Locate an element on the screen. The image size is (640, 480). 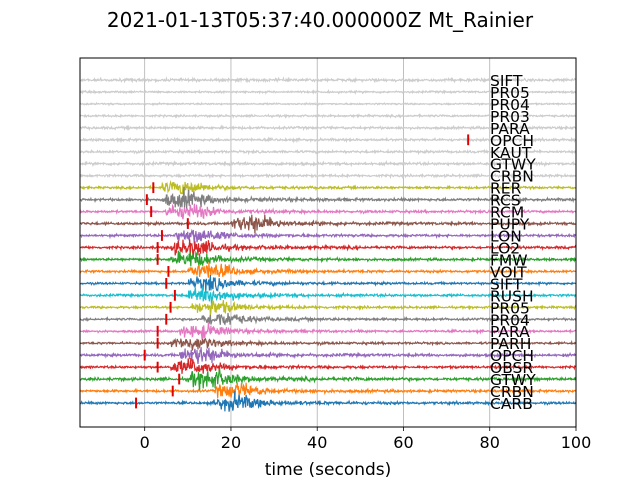
station-label: RUSH is located at coordinates (512, 296).